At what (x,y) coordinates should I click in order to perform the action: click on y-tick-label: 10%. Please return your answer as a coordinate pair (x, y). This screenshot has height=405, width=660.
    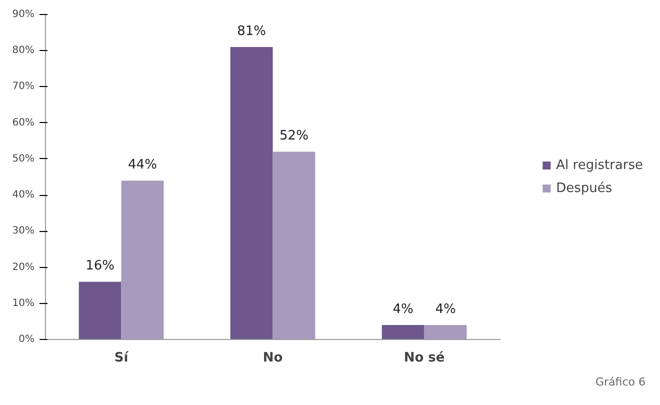
    Looking at the image, I should click on (23, 303).